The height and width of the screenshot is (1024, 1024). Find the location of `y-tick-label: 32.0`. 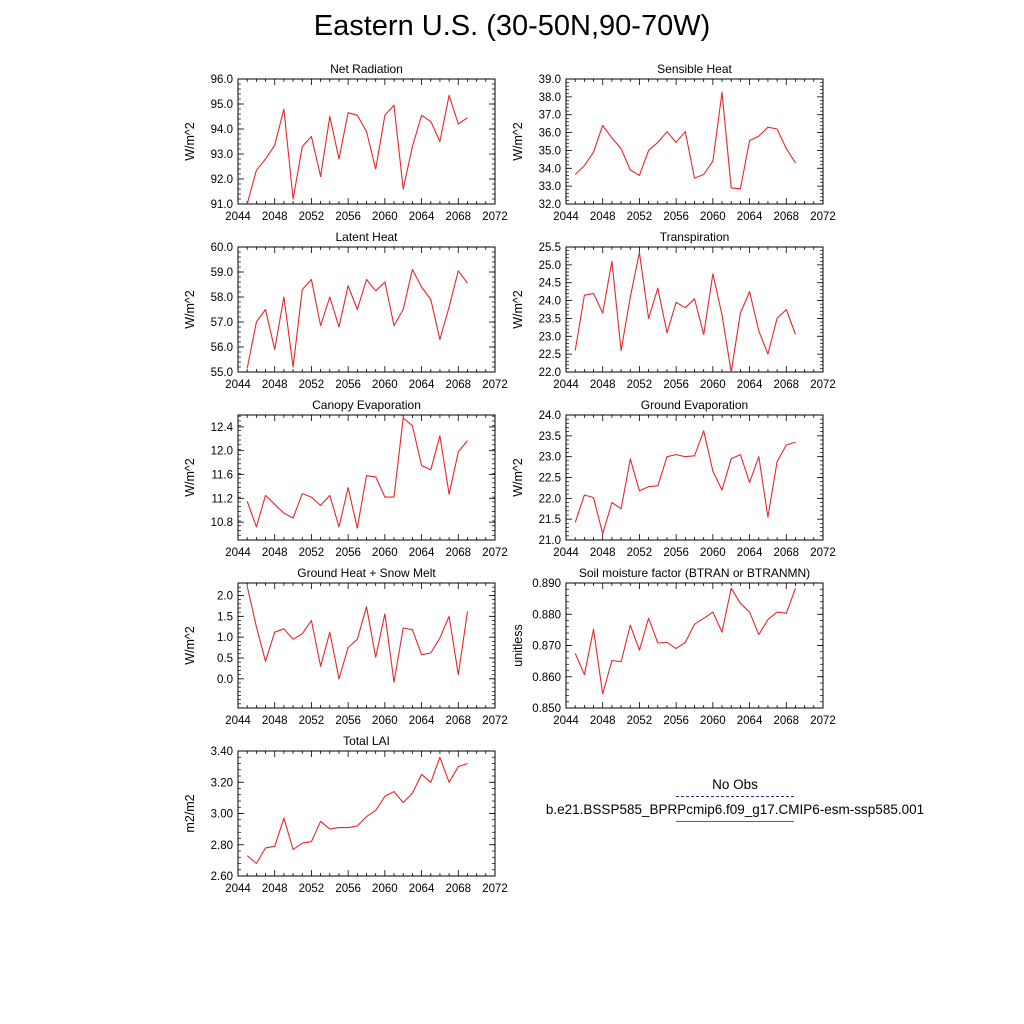

y-tick-label: 32.0 is located at coordinates (550, 205).